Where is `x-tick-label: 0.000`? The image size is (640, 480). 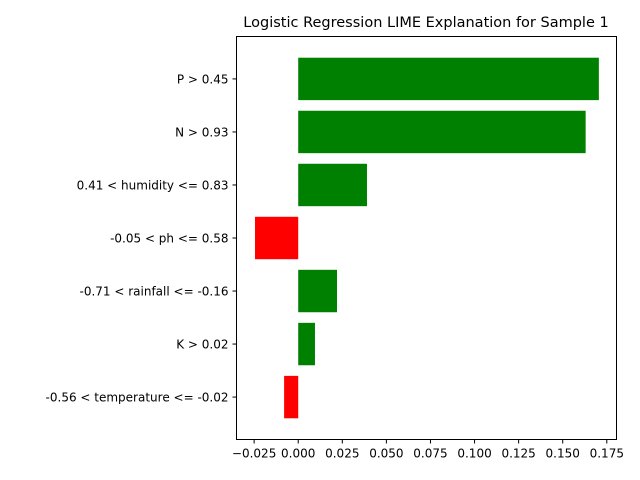 x-tick-label: 0.000 is located at coordinates (298, 454).